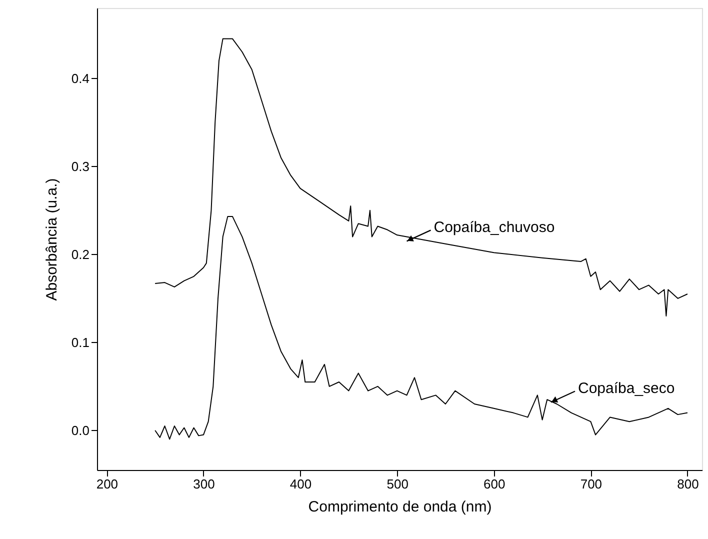 The width and height of the screenshot is (708, 539). I want to click on y-axis-title: Absorbância (u.a.), so click(51, 239).